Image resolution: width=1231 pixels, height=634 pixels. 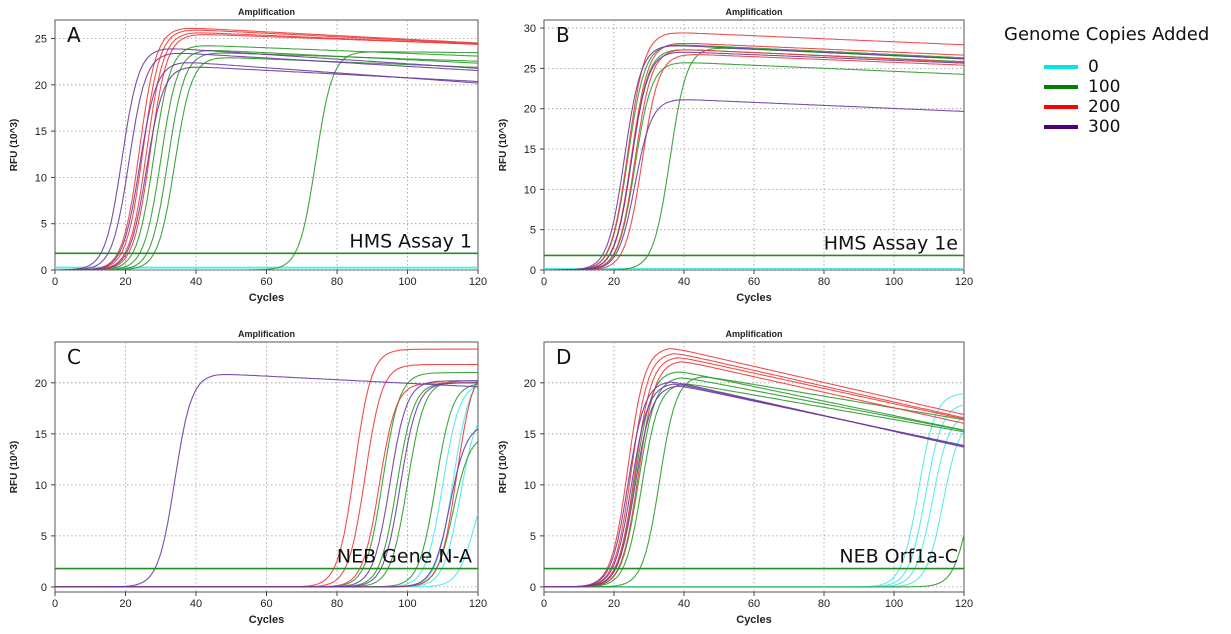 I want to click on panel-letter: B, so click(x=563, y=35).